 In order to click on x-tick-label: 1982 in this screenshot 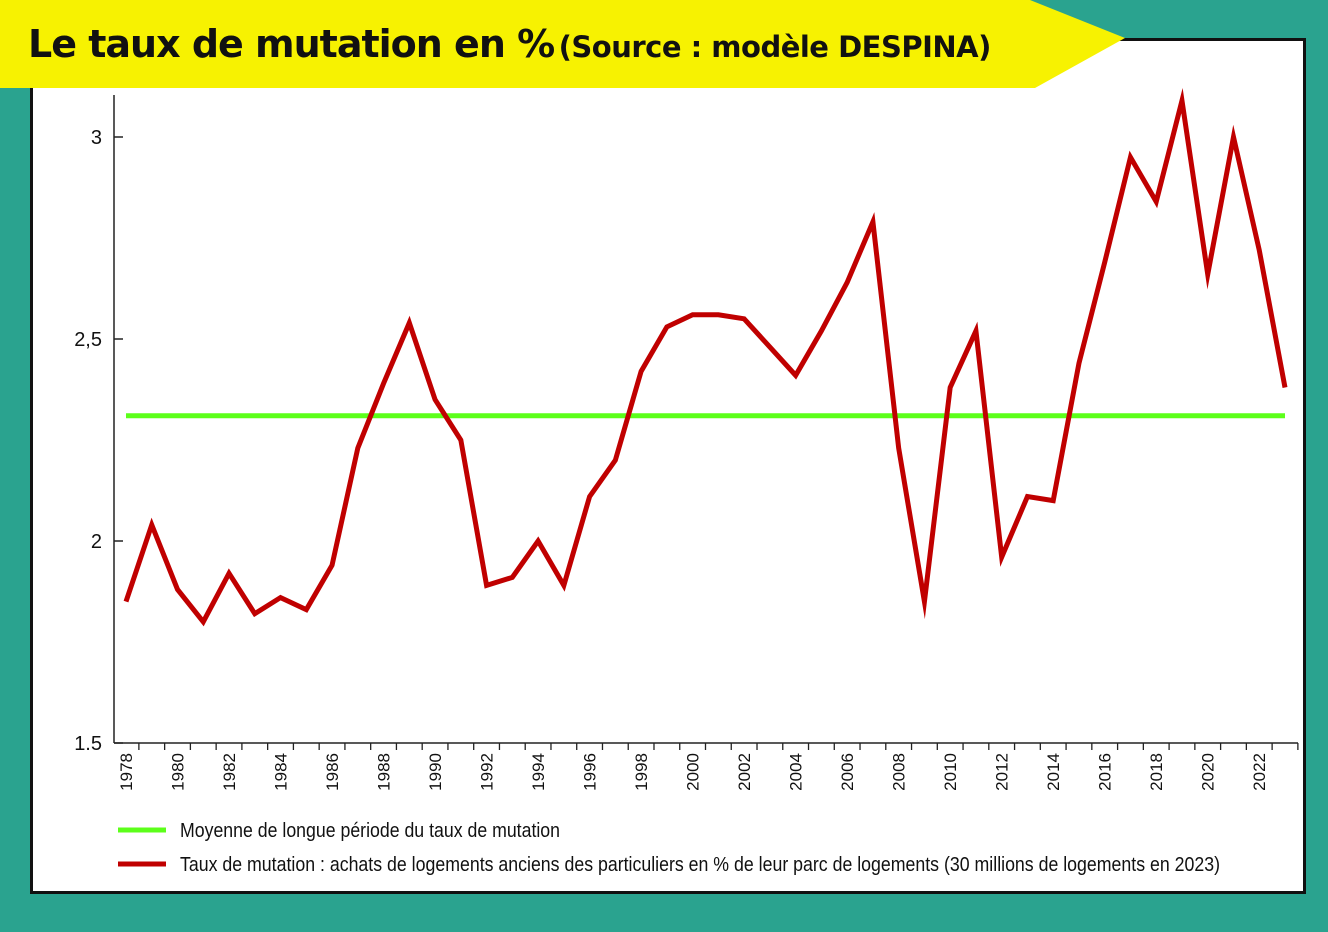, I will do `click(229, 772)`.